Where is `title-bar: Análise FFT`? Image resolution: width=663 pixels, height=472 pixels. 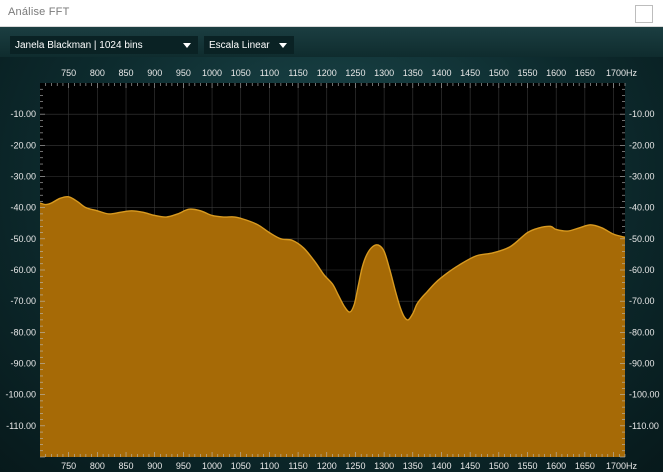
title-bar: Análise FFT is located at coordinates (331, 13).